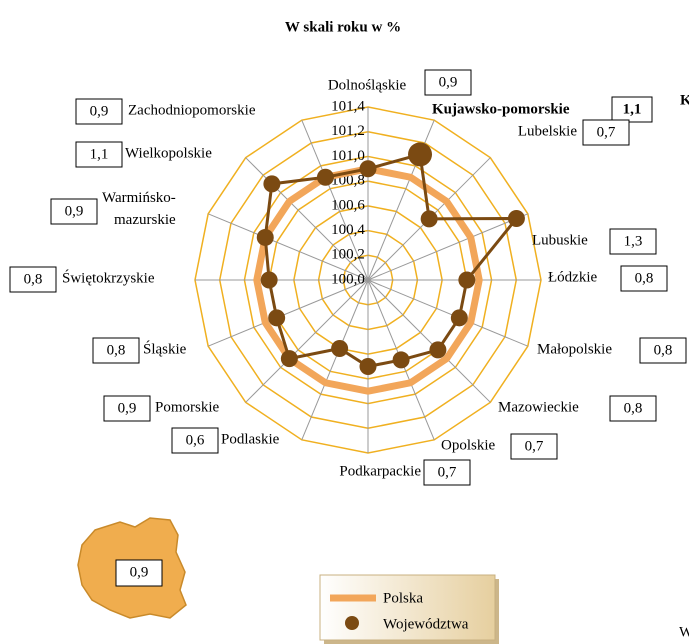  Describe the element at coordinates (348, 230) in the screenshot. I see `y-tick-label: 100,4` at that location.